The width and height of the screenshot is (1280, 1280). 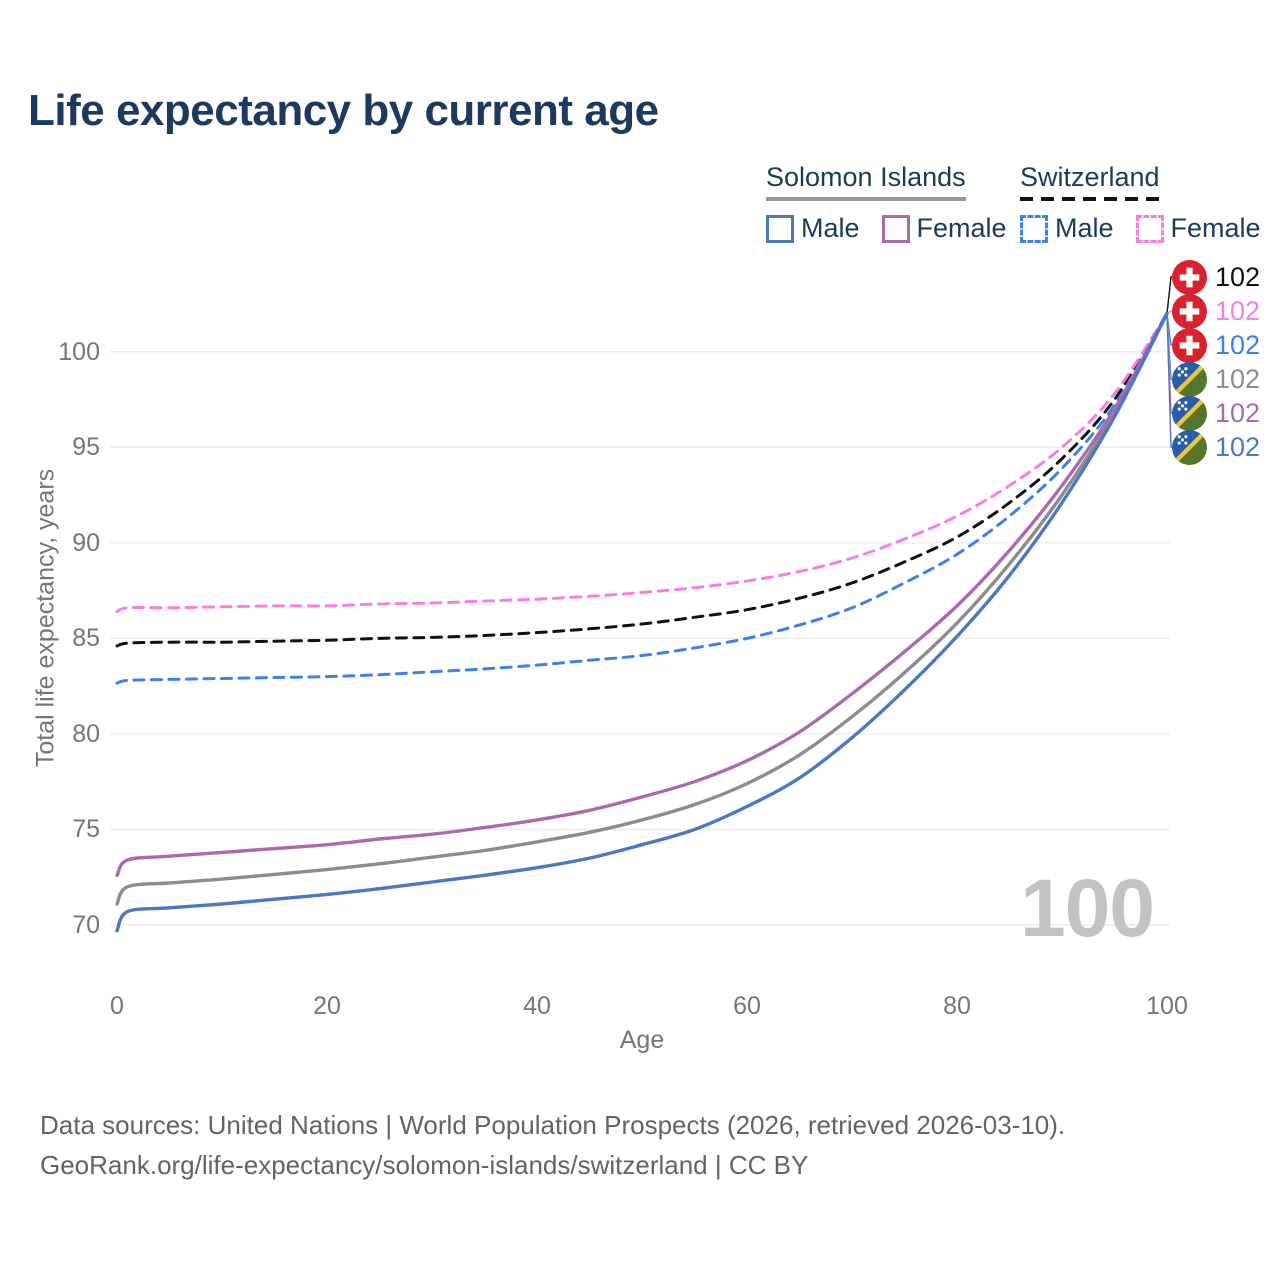 What do you see at coordinates (86, 733) in the screenshot?
I see `y-tick-label-80: 80` at bounding box center [86, 733].